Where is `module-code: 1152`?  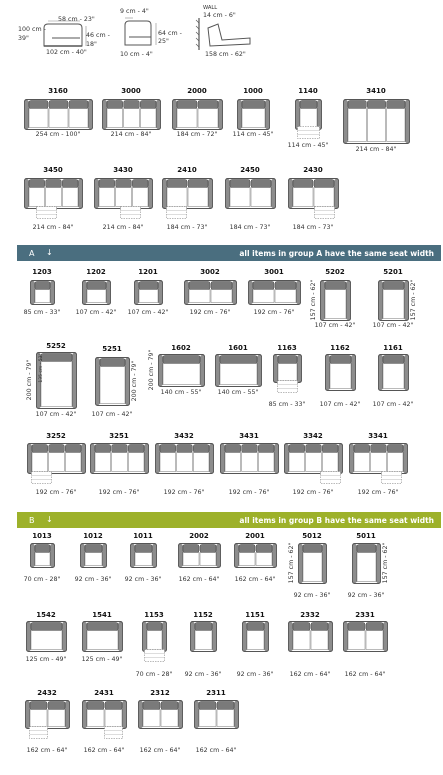 module-code: 1152 is located at coordinates (203, 615).